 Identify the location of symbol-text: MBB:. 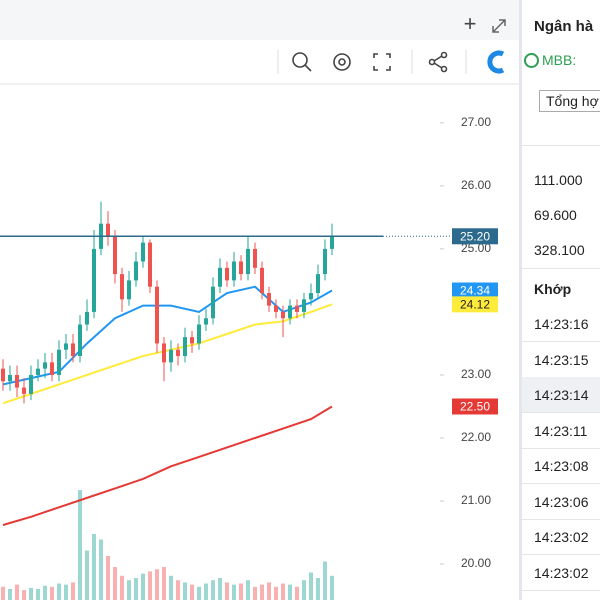
(559, 60).